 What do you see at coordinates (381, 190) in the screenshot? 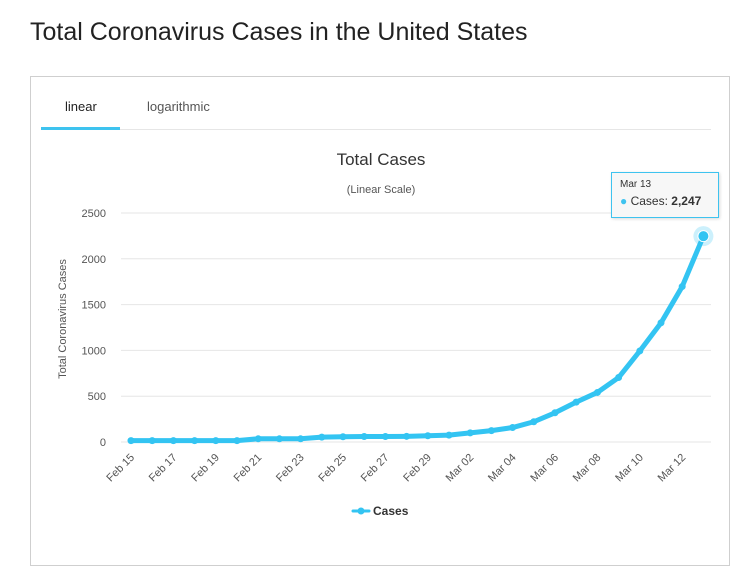
I see `chart-subtitle: (Linear Scale)` at bounding box center [381, 190].